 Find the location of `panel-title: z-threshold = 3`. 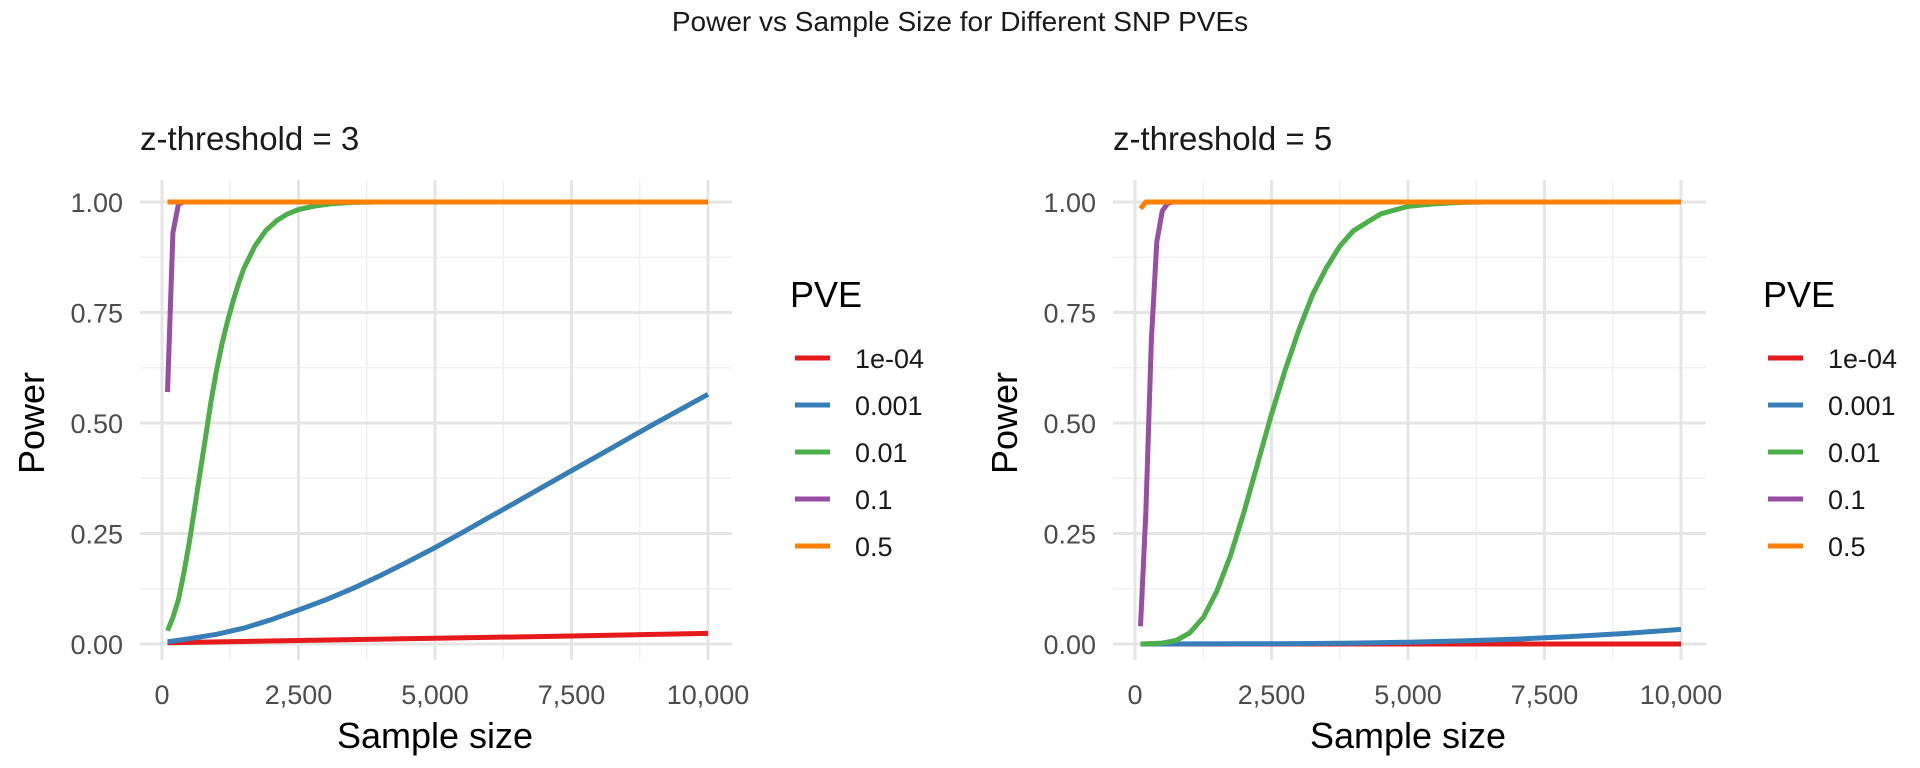

panel-title: z-threshold = 3 is located at coordinates (249, 138).